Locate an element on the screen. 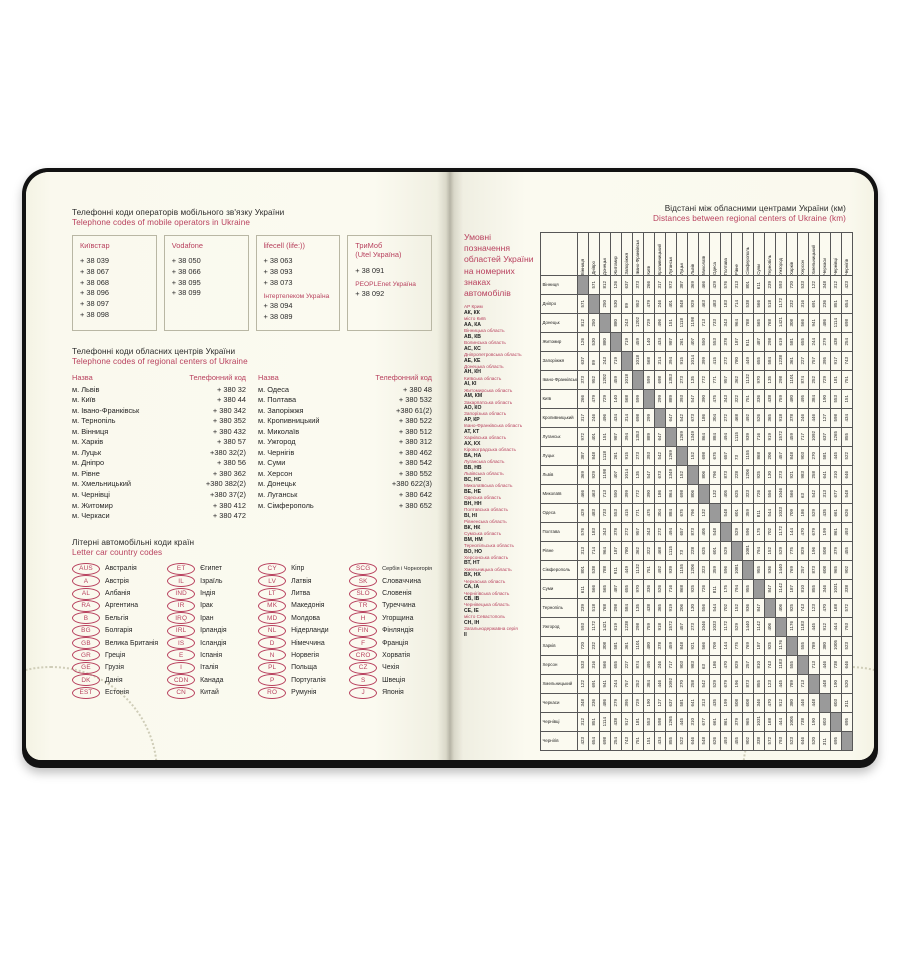  matrix-value: 270 is located at coordinates (814, 456).